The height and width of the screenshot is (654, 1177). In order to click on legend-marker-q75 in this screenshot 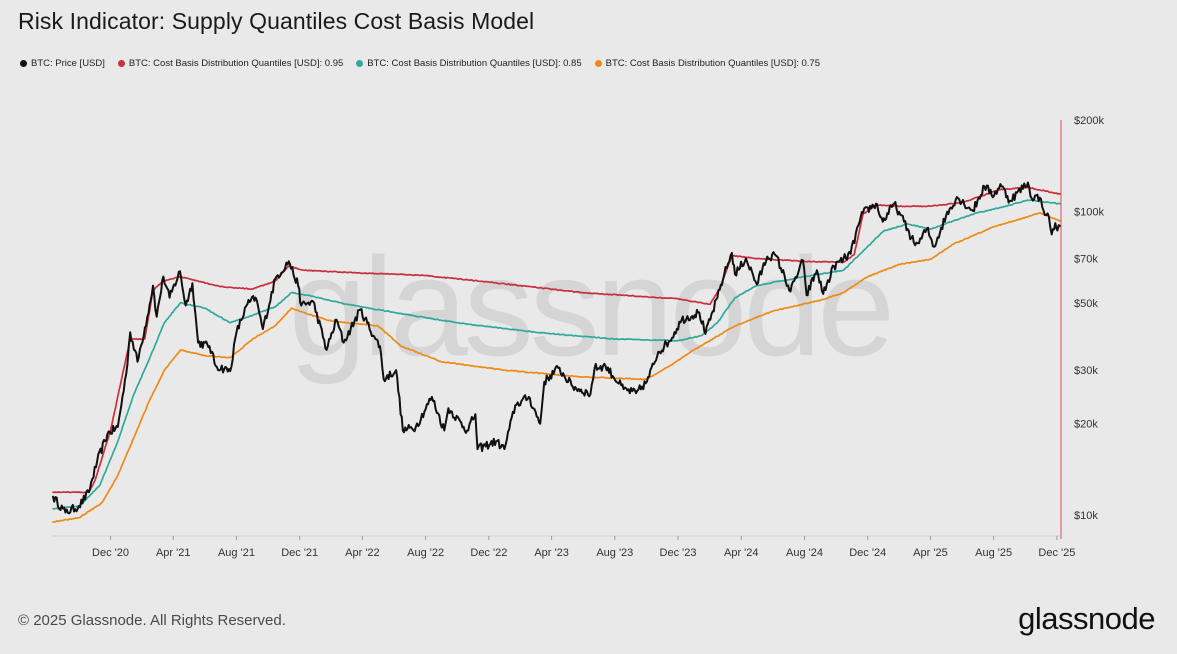, I will do `click(598, 63)`.